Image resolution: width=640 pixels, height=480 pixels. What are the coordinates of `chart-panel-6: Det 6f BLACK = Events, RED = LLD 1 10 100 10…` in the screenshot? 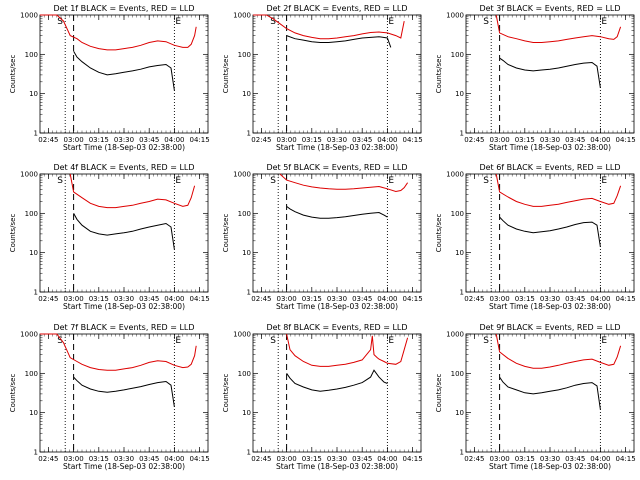 It's located at (535, 237).